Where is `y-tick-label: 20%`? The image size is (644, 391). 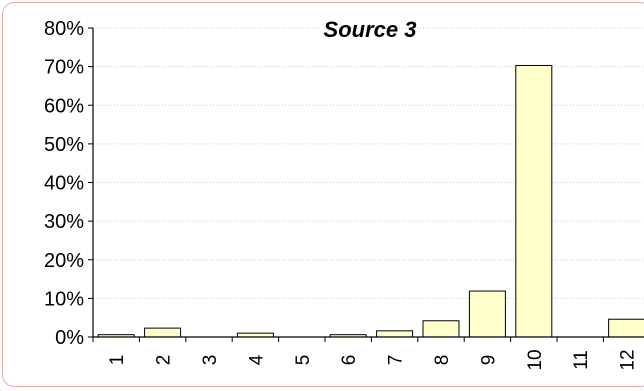
y-tick-label: 20% is located at coordinates (64, 261).